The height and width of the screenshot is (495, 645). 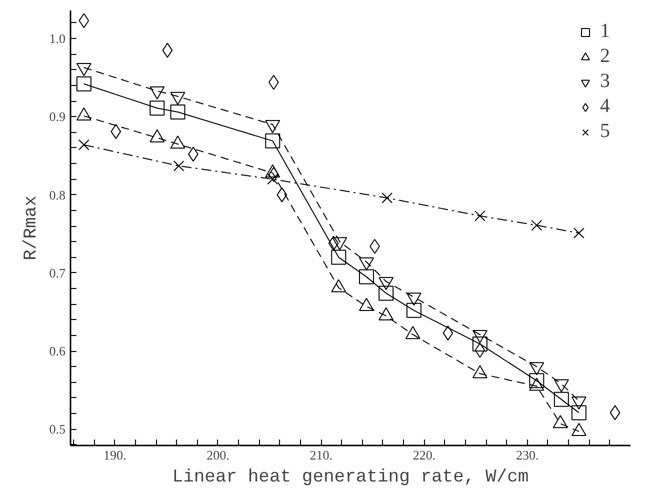 I want to click on y-tick-label: 1.0, so click(x=57, y=38).